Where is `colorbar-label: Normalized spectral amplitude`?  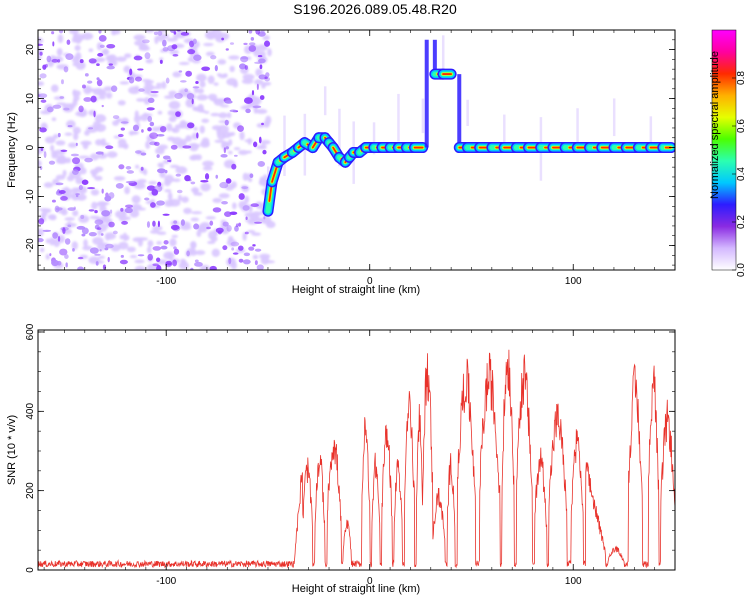 colorbar-label: Normalized spectral amplitude is located at coordinates (715, 125).